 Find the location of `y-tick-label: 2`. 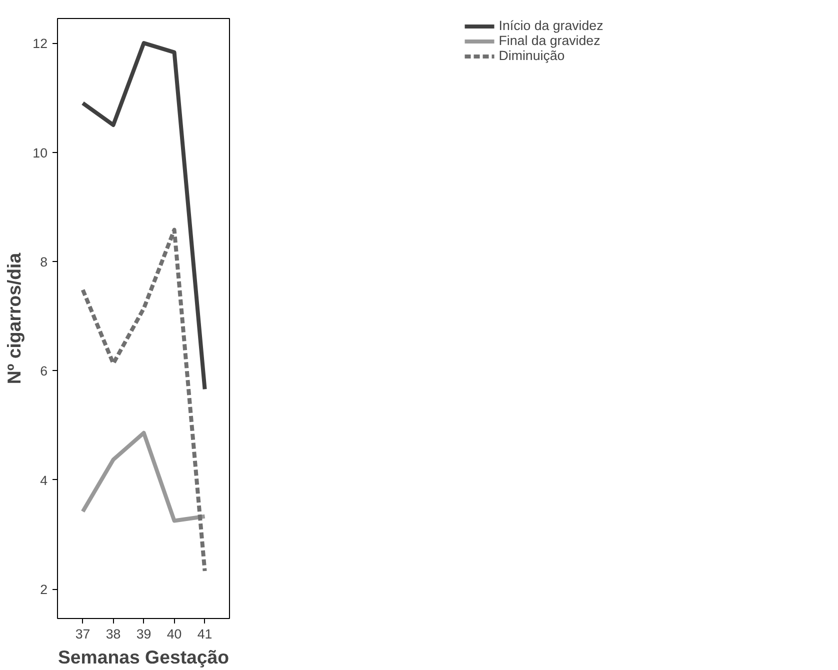

y-tick-label: 2 is located at coordinates (44, 590).